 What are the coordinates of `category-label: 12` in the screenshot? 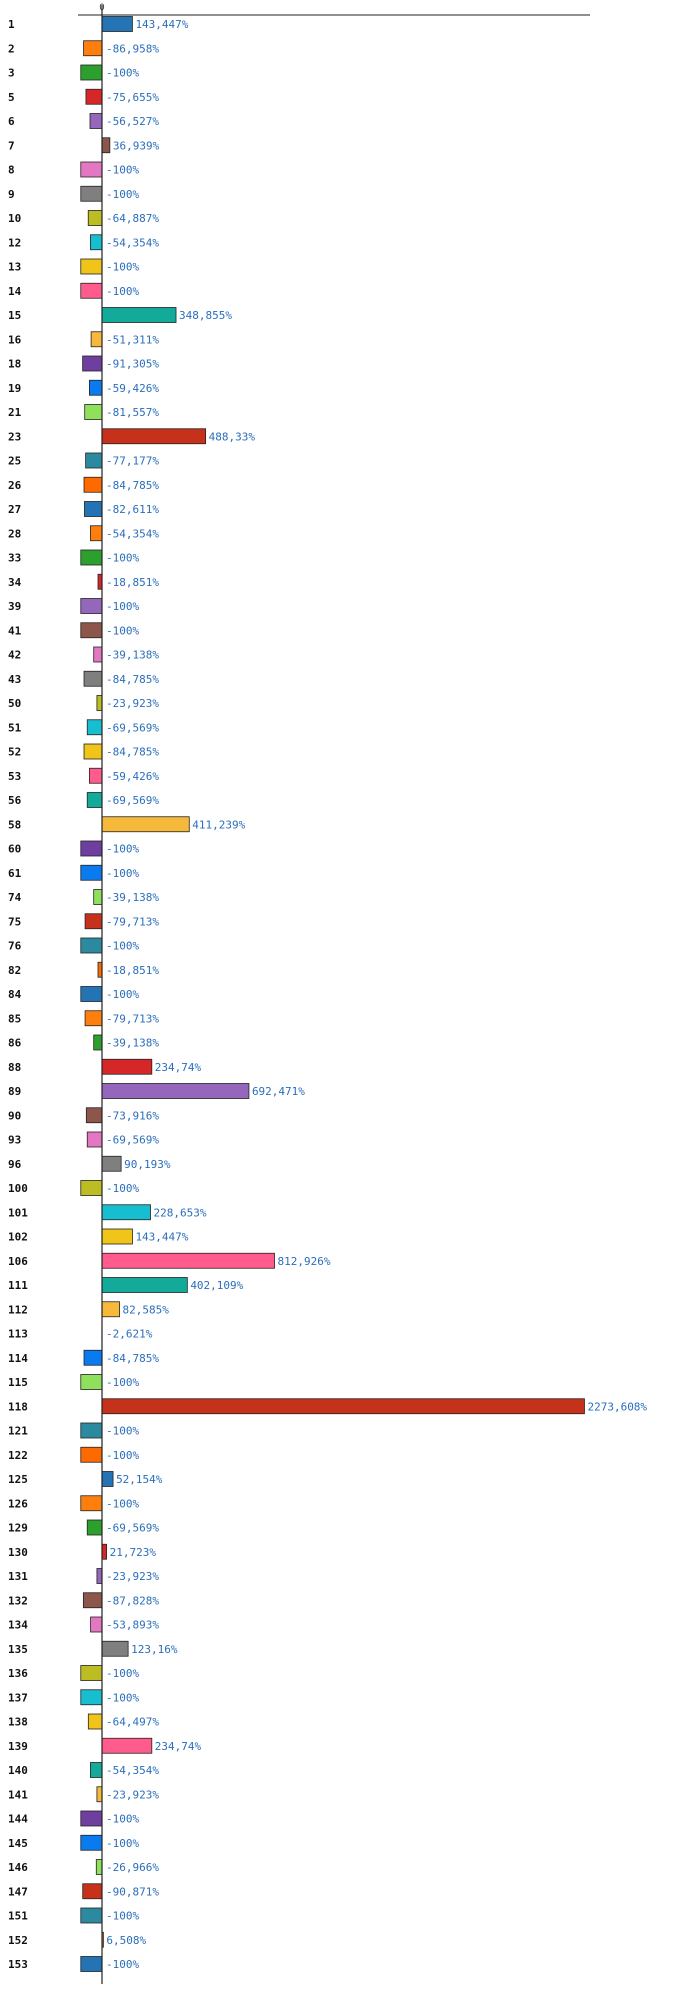 It's located at (14, 242).